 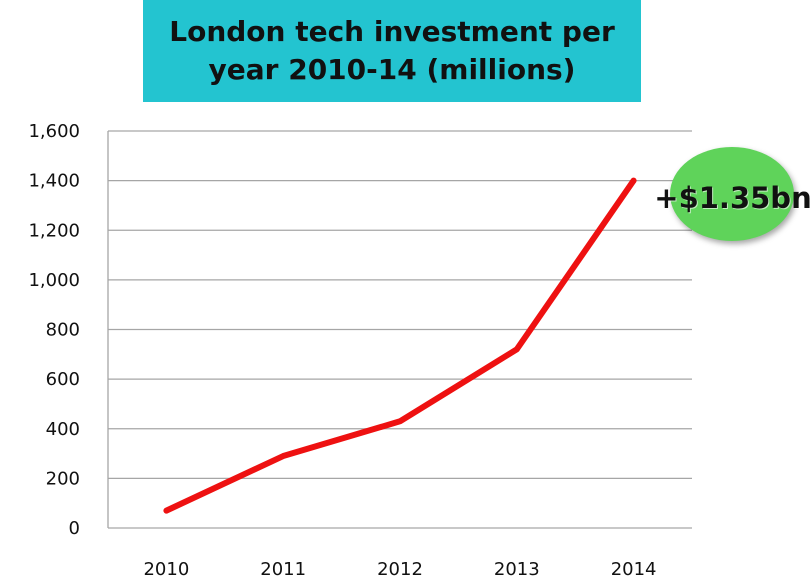 What do you see at coordinates (63, 379) in the screenshot?
I see `y-tick-label: 600` at bounding box center [63, 379].